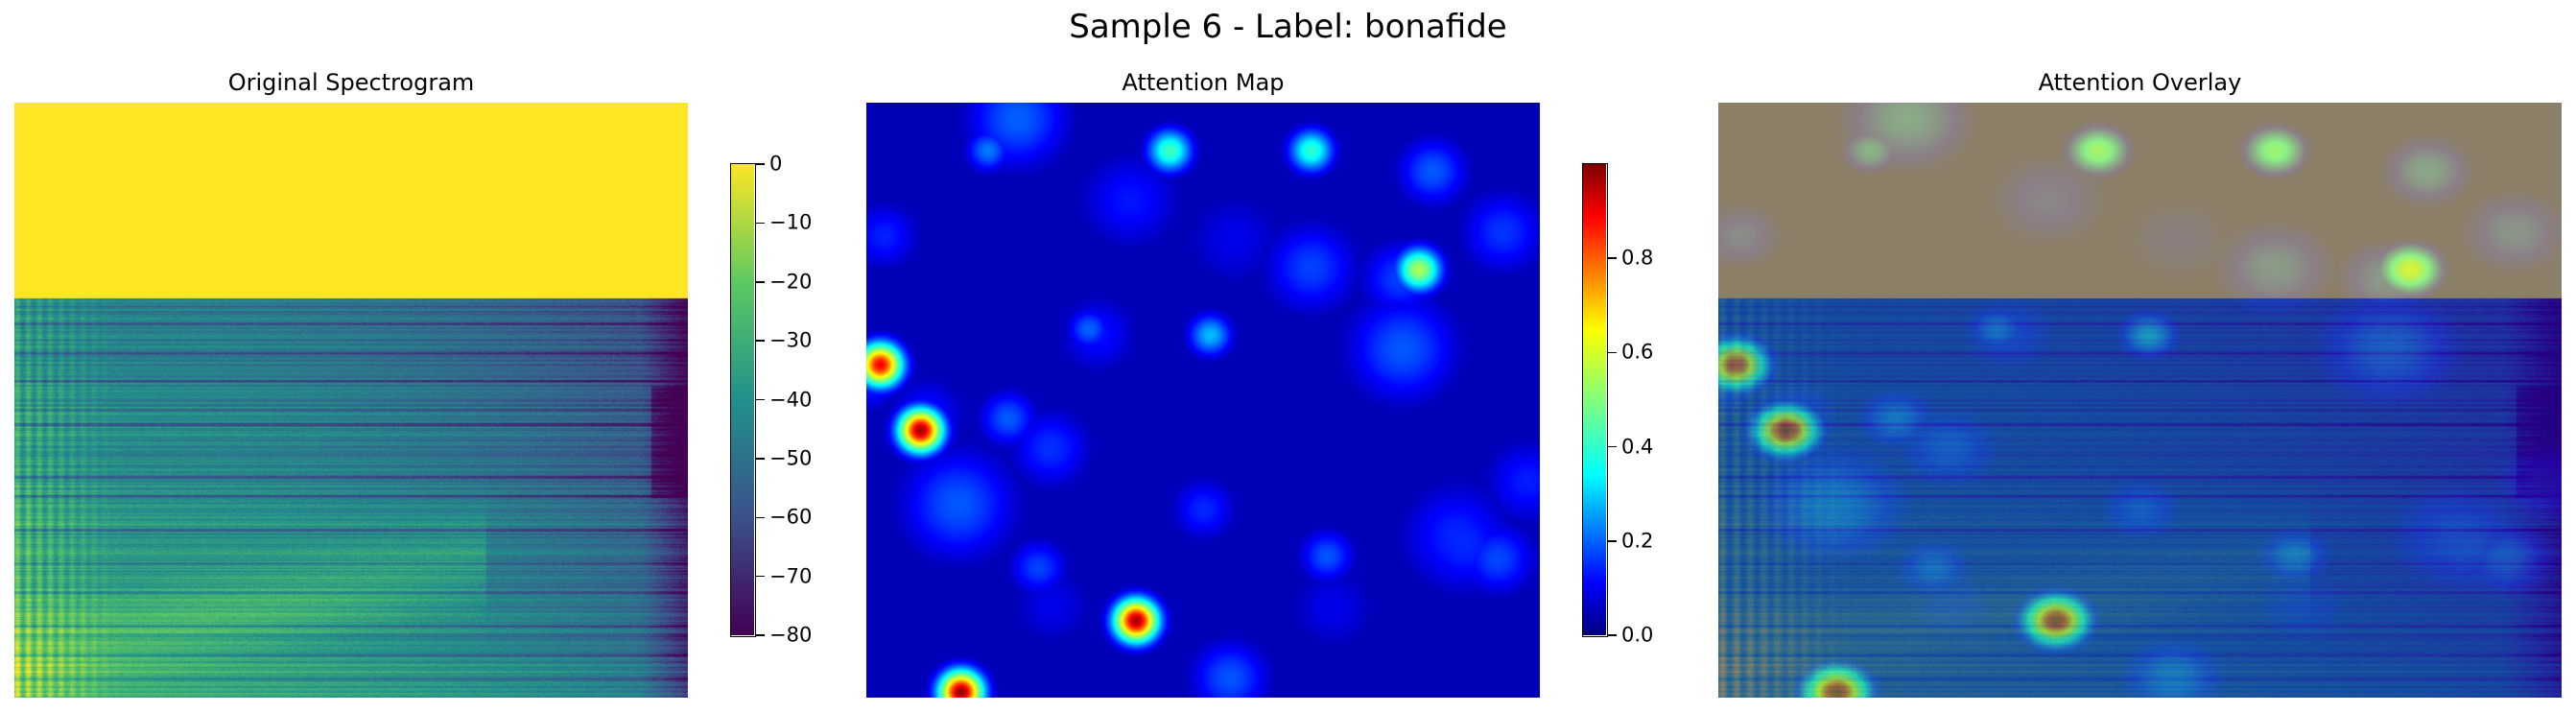 This screenshot has width=2576, height=712. I want to click on spectrogram-colorbar, so click(743, 400).